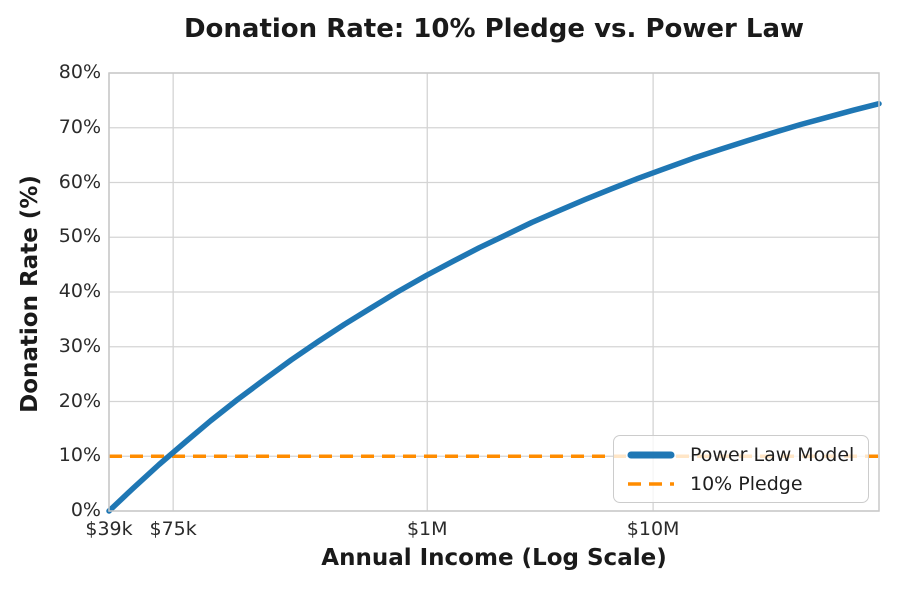 The height and width of the screenshot is (600, 900). What do you see at coordinates (79, 126) in the screenshot?
I see `y-tick-label: 70%` at bounding box center [79, 126].